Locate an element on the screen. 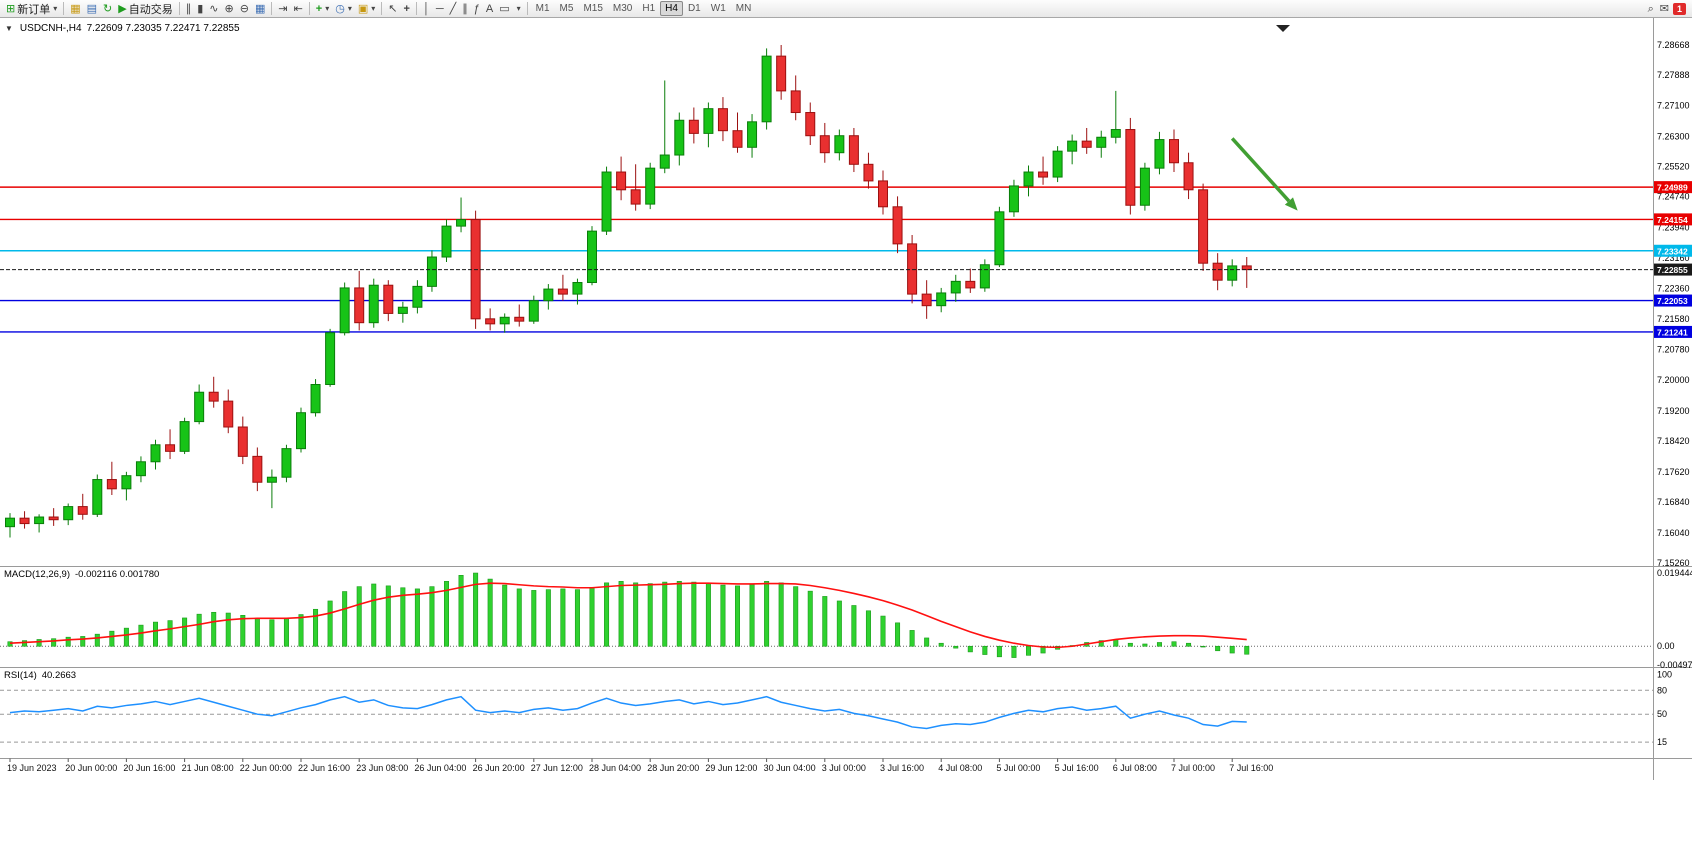 The width and height of the screenshot is (1692, 845). new-order-icon: ⊞ is located at coordinates (11, 8).